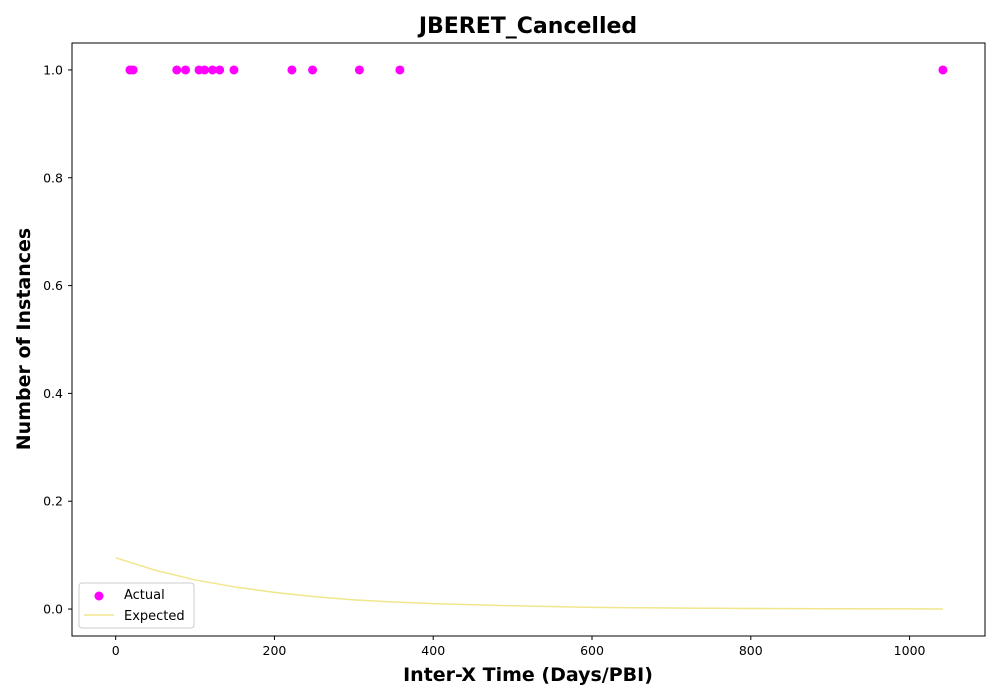 The image size is (1000, 700). What do you see at coordinates (910, 650) in the screenshot?
I see `x-tick-label: 1000` at bounding box center [910, 650].